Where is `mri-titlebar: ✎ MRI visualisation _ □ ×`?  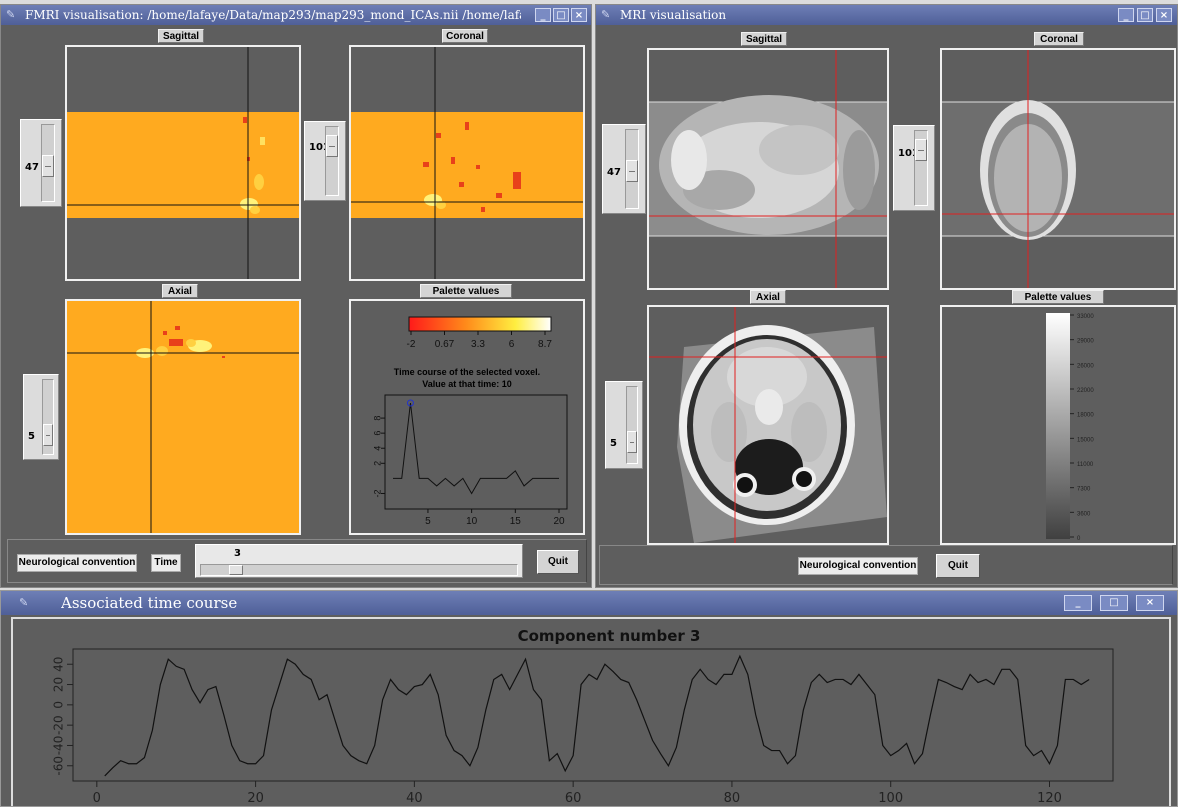 mri-titlebar: ✎ MRI visualisation _ □ × is located at coordinates (886, 15).